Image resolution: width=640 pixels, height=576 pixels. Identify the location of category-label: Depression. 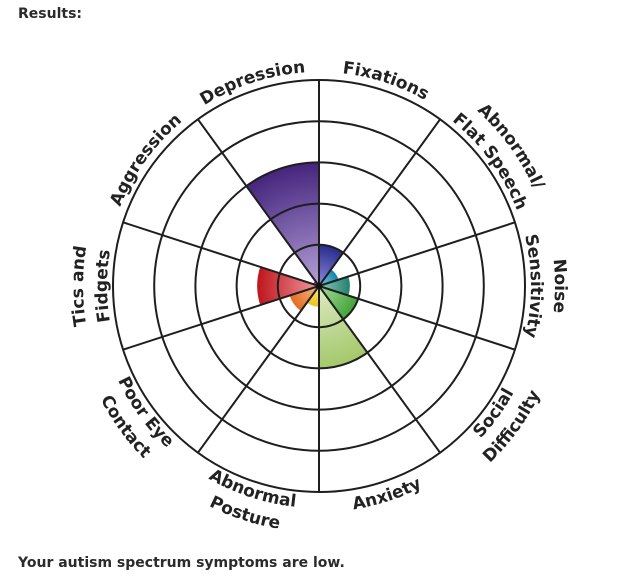
(251, 83).